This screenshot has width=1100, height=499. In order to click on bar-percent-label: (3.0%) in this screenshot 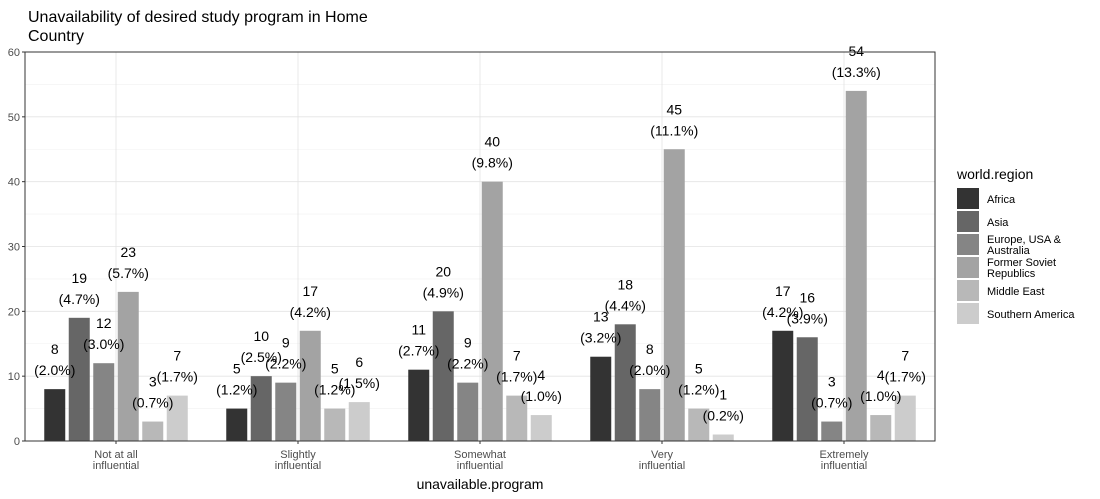, I will do `click(103, 344)`.